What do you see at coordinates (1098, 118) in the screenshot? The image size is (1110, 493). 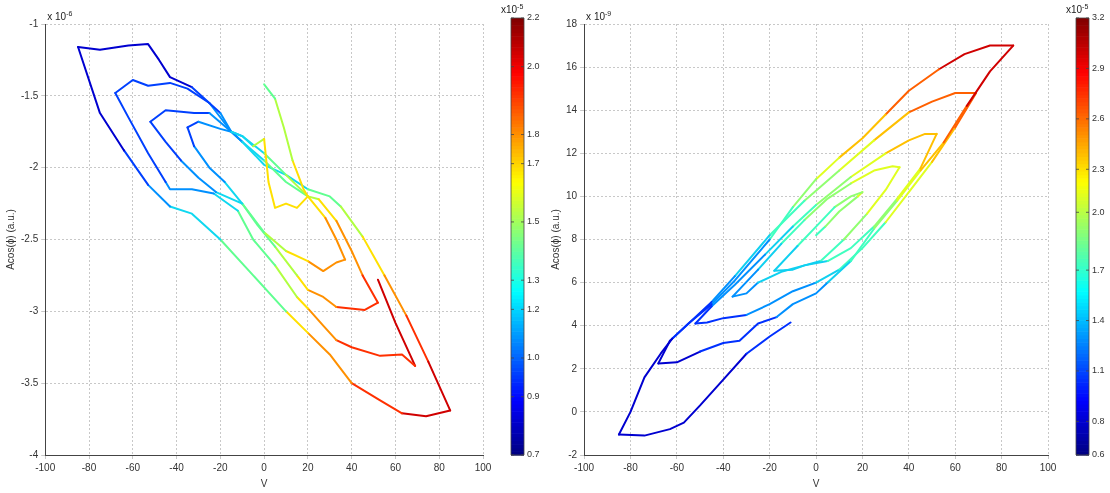 I see `color-bar-label: 2.6` at bounding box center [1098, 118].